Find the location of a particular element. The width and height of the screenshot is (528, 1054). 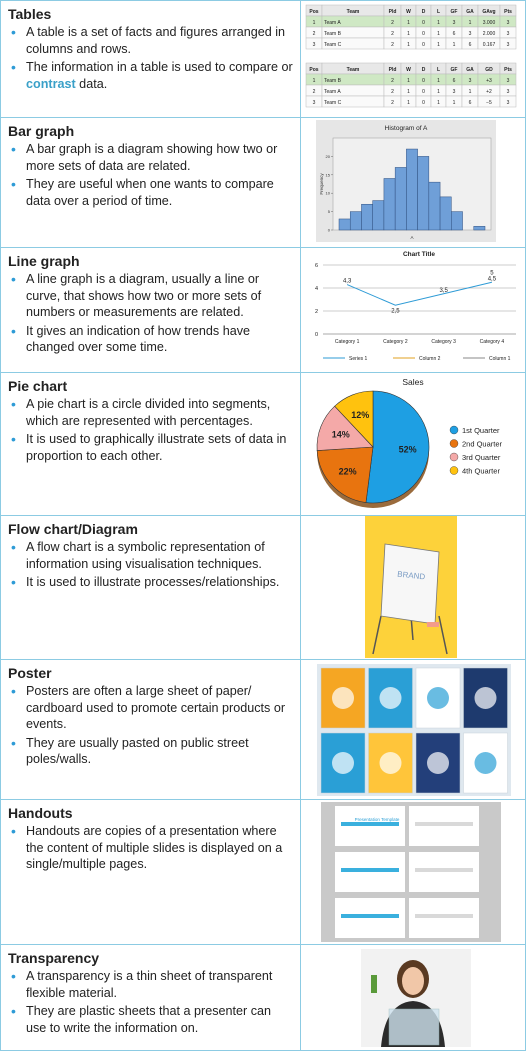

legend-label: Column 1 is located at coordinates (500, 359).